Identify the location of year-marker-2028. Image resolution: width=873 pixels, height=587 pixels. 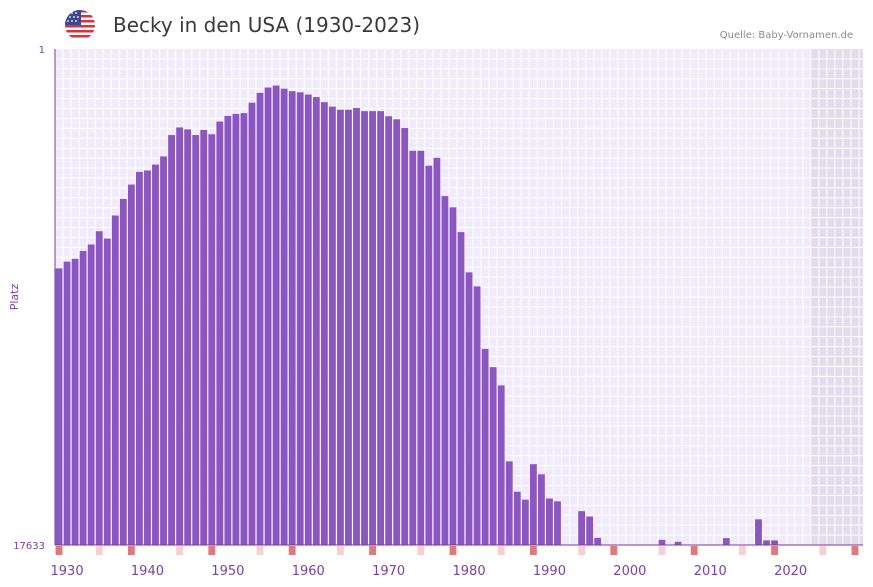
(855, 550).